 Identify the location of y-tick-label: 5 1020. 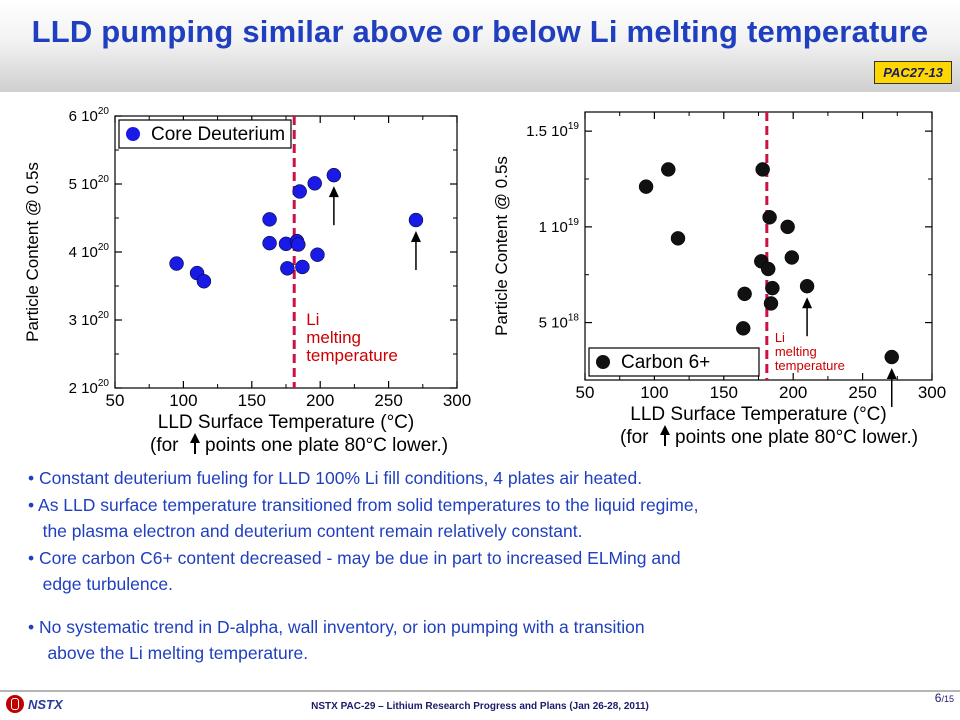
(89, 183).